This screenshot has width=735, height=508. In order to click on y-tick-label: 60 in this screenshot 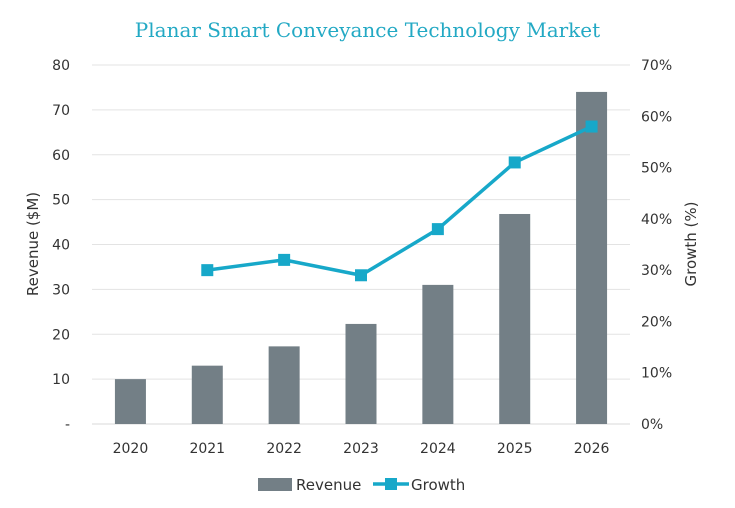, I will do `click(61, 156)`.